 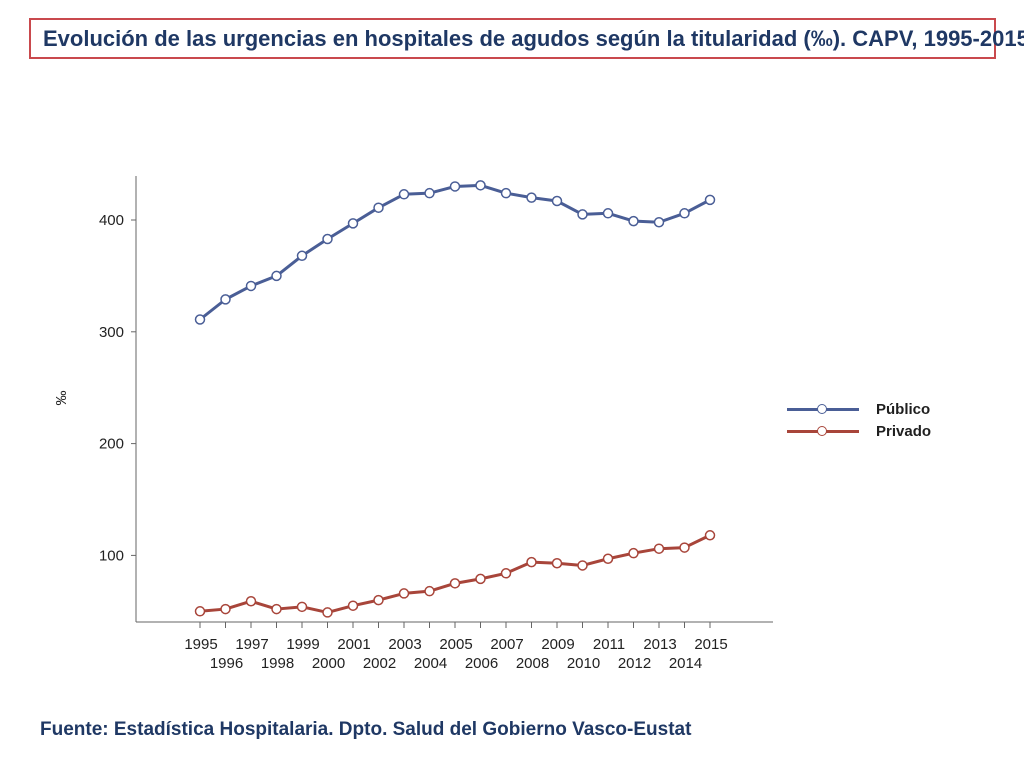 I want to click on x-tick-label-1997: 1997, so click(x=251, y=644).